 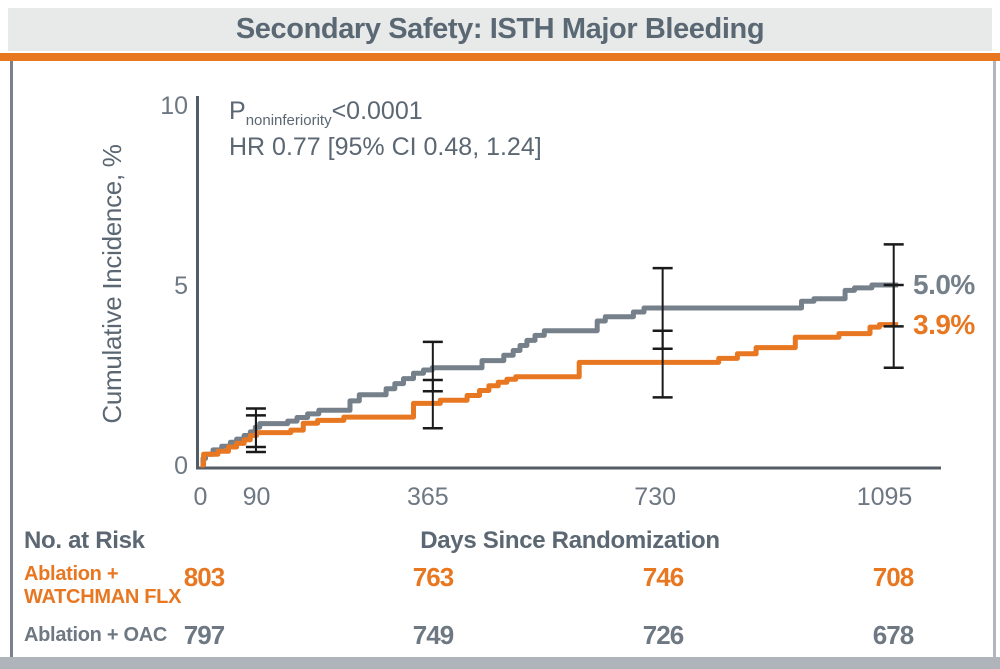 I want to click on risk-row-label-line: Ablation + OAC, so click(x=96, y=635).